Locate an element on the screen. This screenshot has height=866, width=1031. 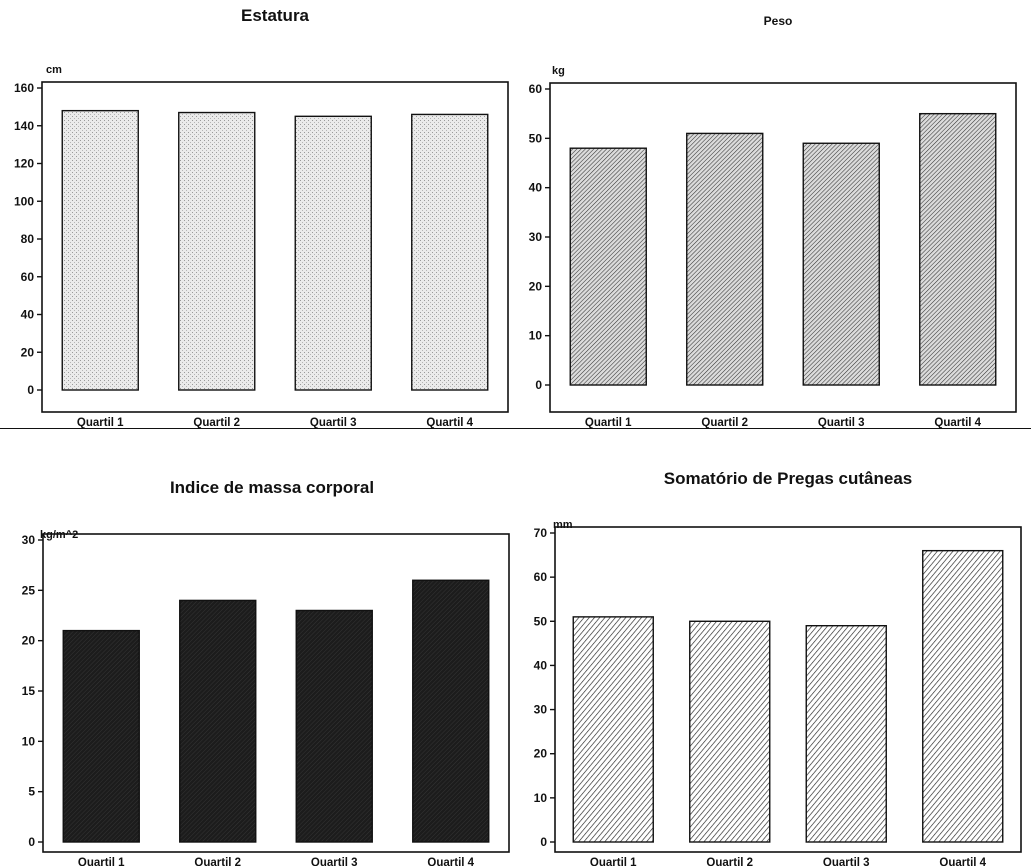
chart-1-ytick-label-1: 20 is located at coordinates (28, 352).